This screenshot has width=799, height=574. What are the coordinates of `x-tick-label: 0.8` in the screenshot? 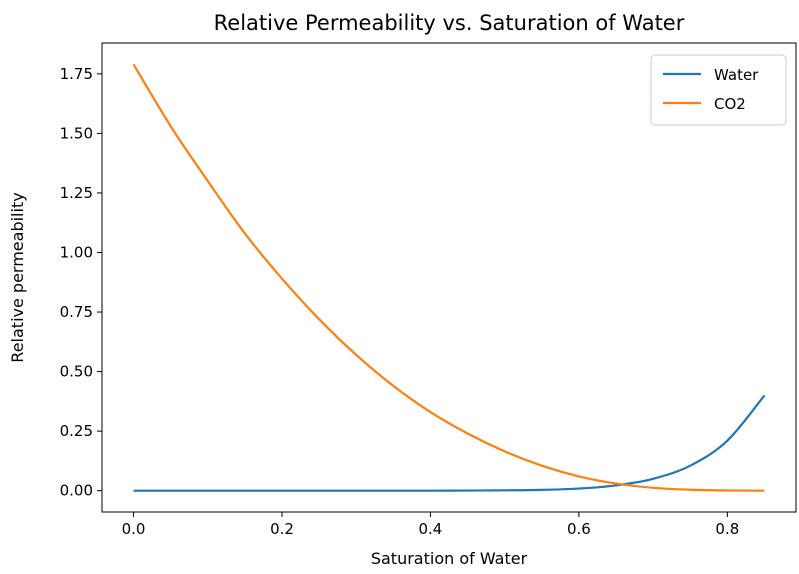 It's located at (727, 529).